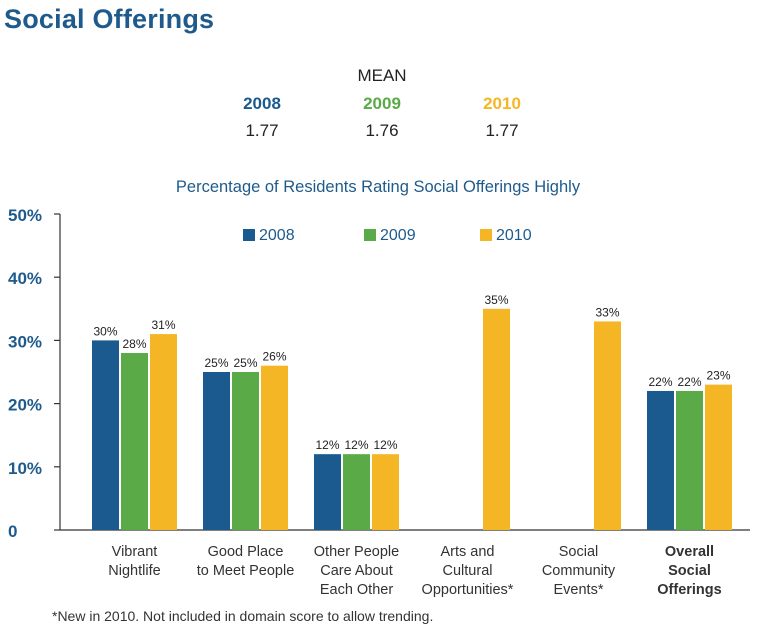 Image resolution: width=767 pixels, height=640 pixels. Describe the element at coordinates (246, 552) in the screenshot. I see `x-tick-label: Good Place` at that location.